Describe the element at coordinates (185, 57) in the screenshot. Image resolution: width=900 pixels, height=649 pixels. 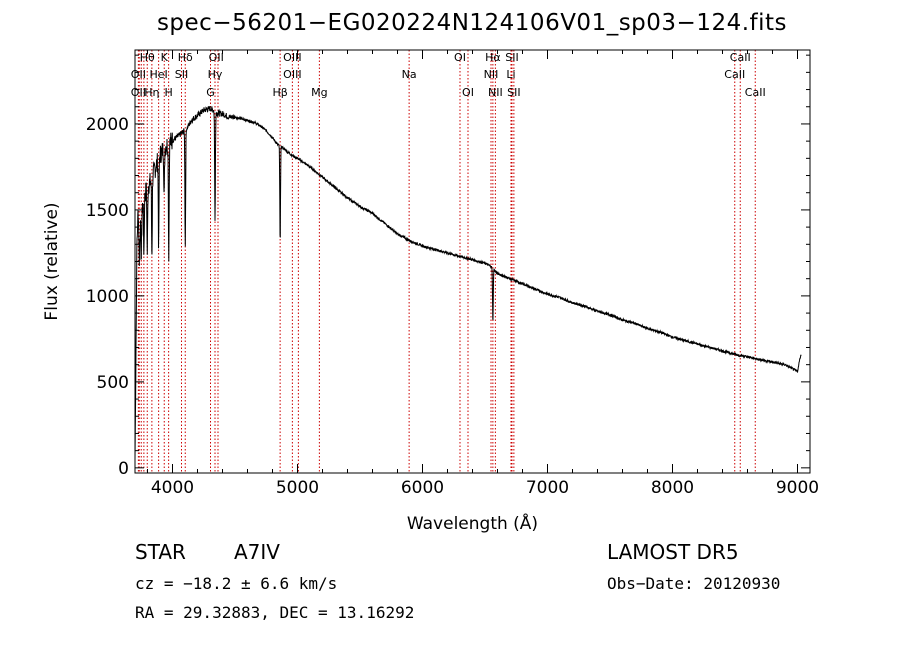
I see `line-label: Hδ` at that location.